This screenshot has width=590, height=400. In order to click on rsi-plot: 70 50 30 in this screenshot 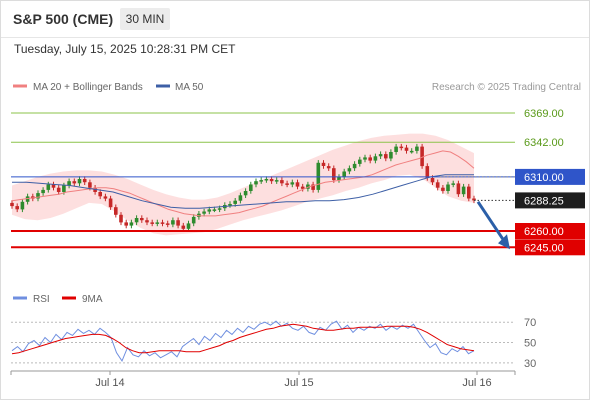, I will do `click(273, 343)`.